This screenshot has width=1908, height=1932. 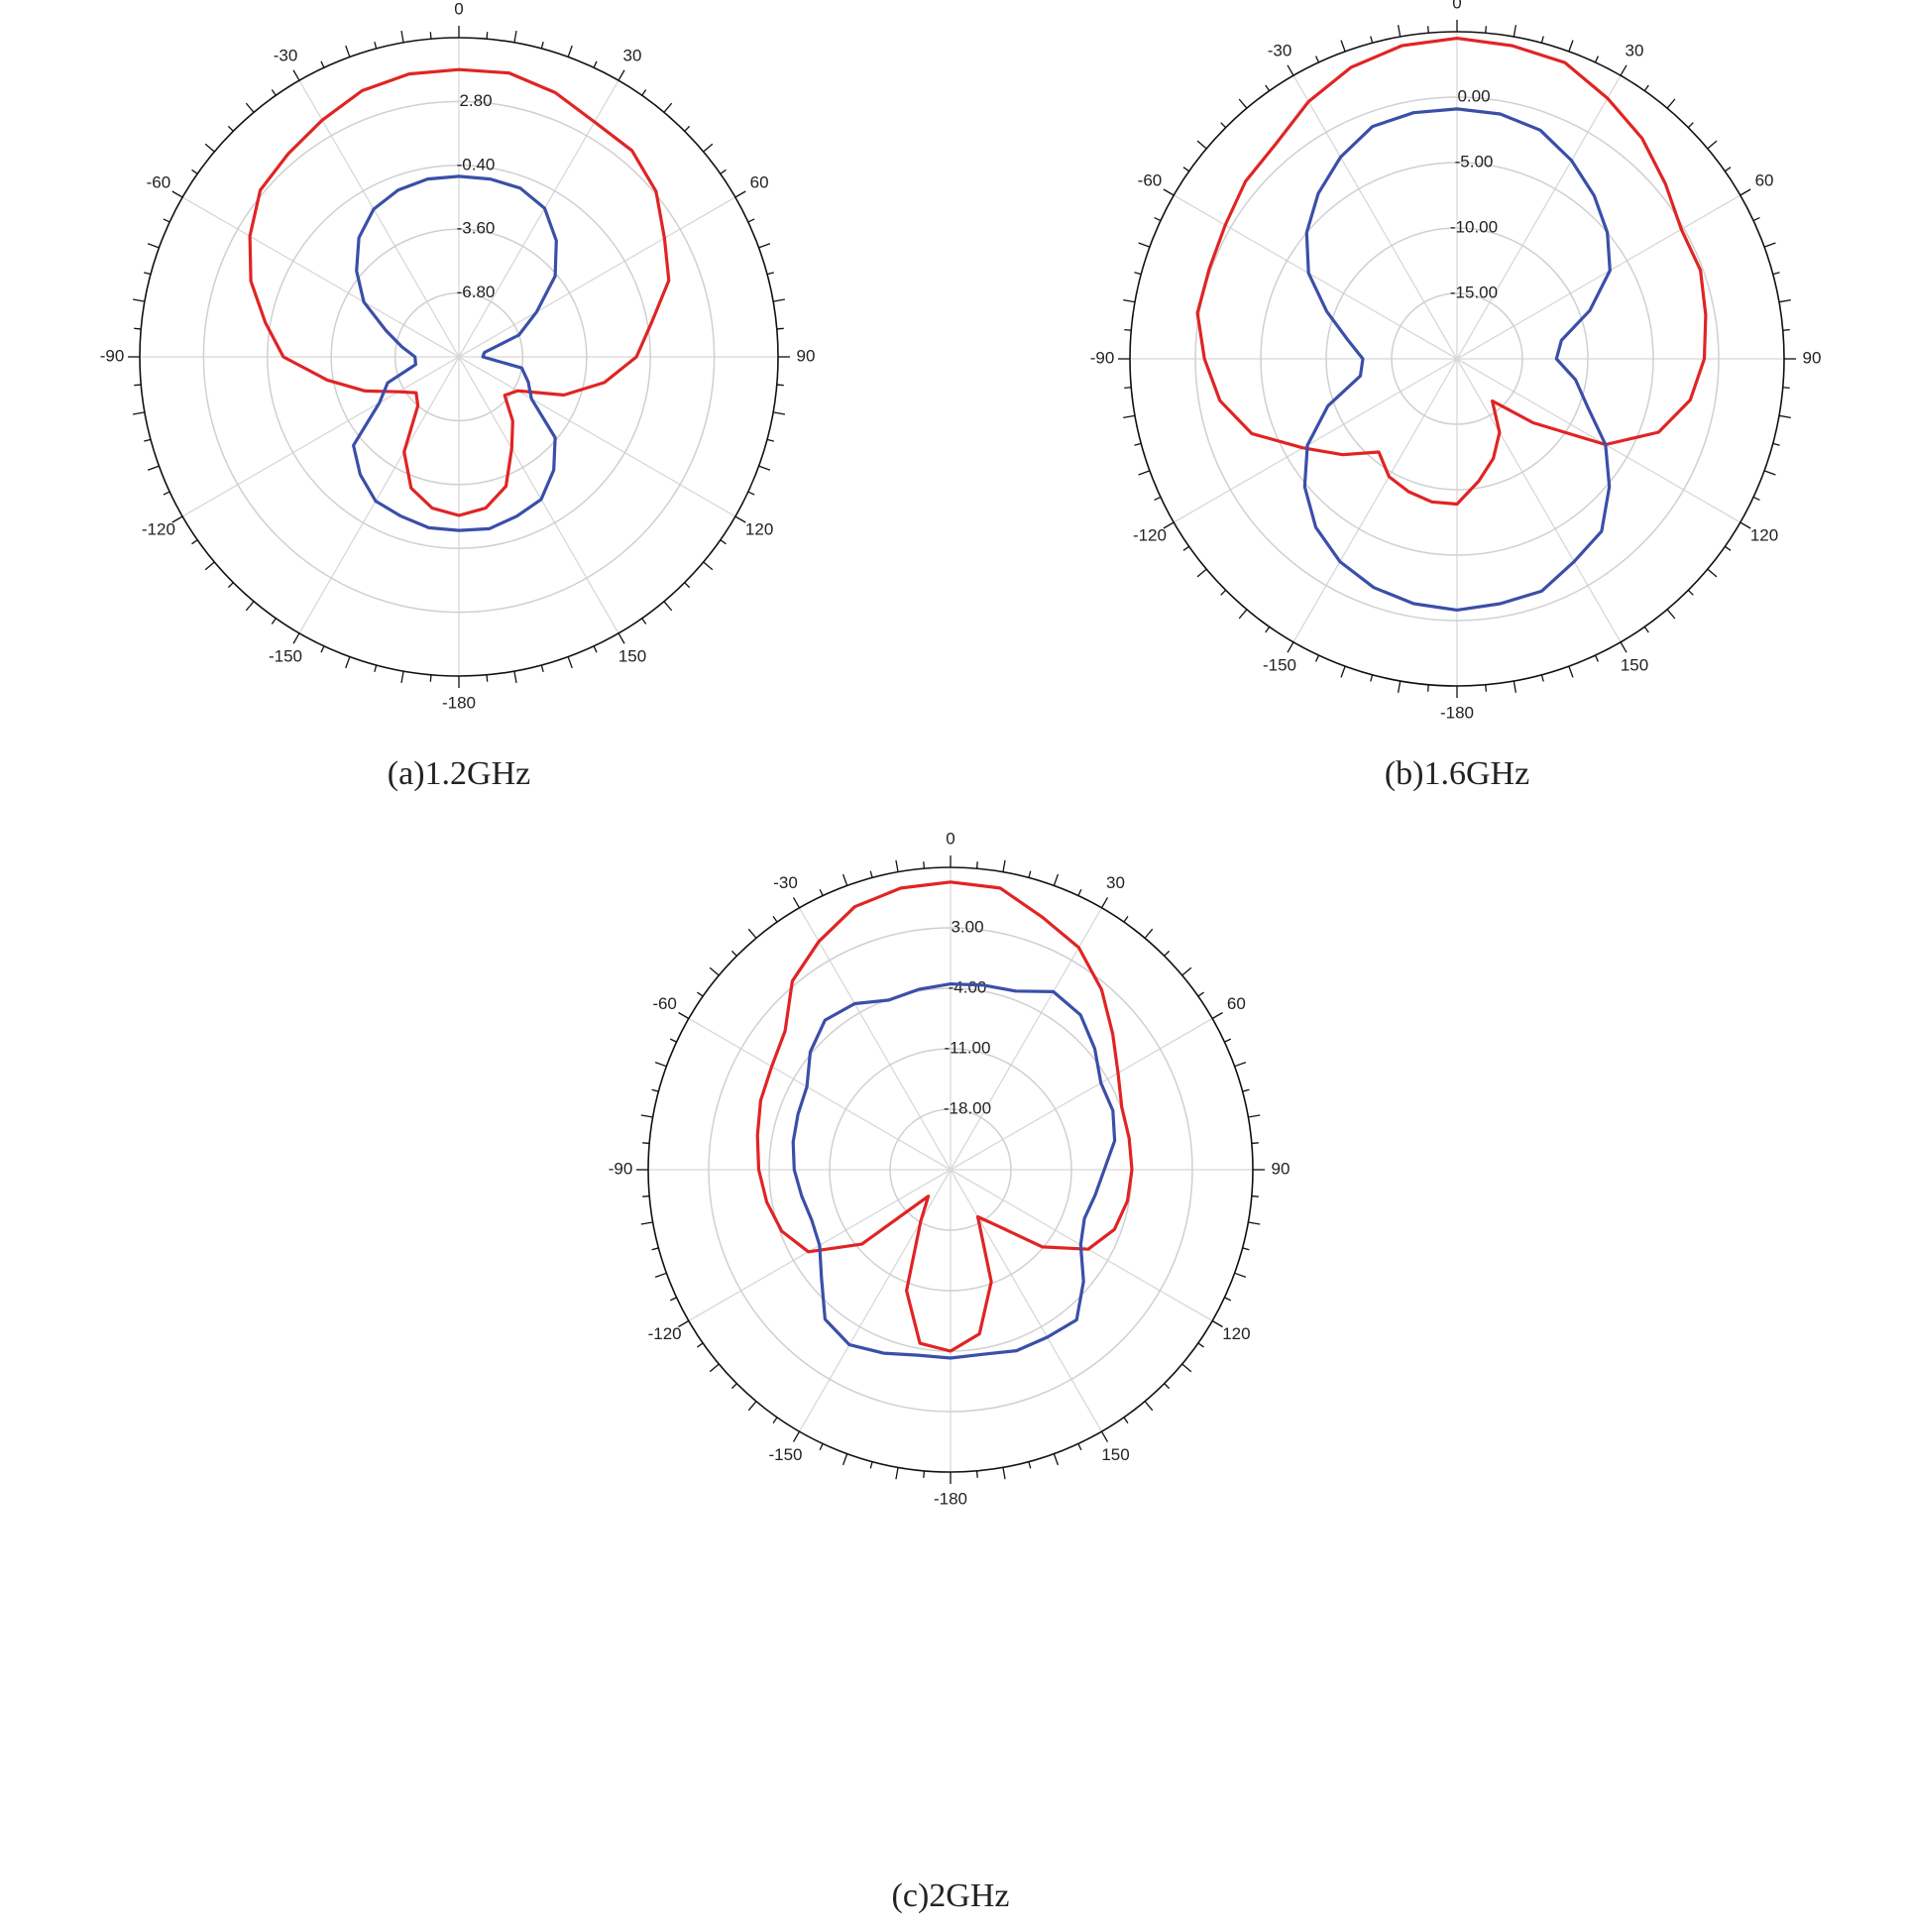 What do you see at coordinates (285, 656) in the screenshot?
I see `theta-tick-label: -150` at bounding box center [285, 656].